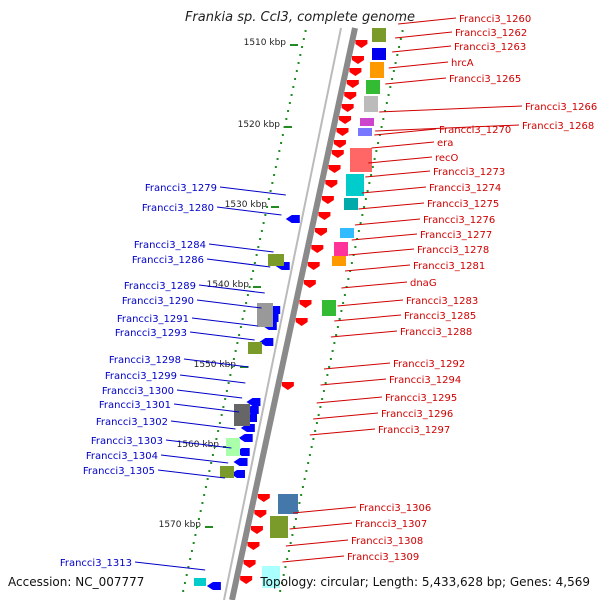 Image resolution: width=600 pixels, height=600 pixels. What do you see at coordinates (425, 380) in the screenshot?
I see `gene-label-forward: Francci3_1294` at bounding box center [425, 380].